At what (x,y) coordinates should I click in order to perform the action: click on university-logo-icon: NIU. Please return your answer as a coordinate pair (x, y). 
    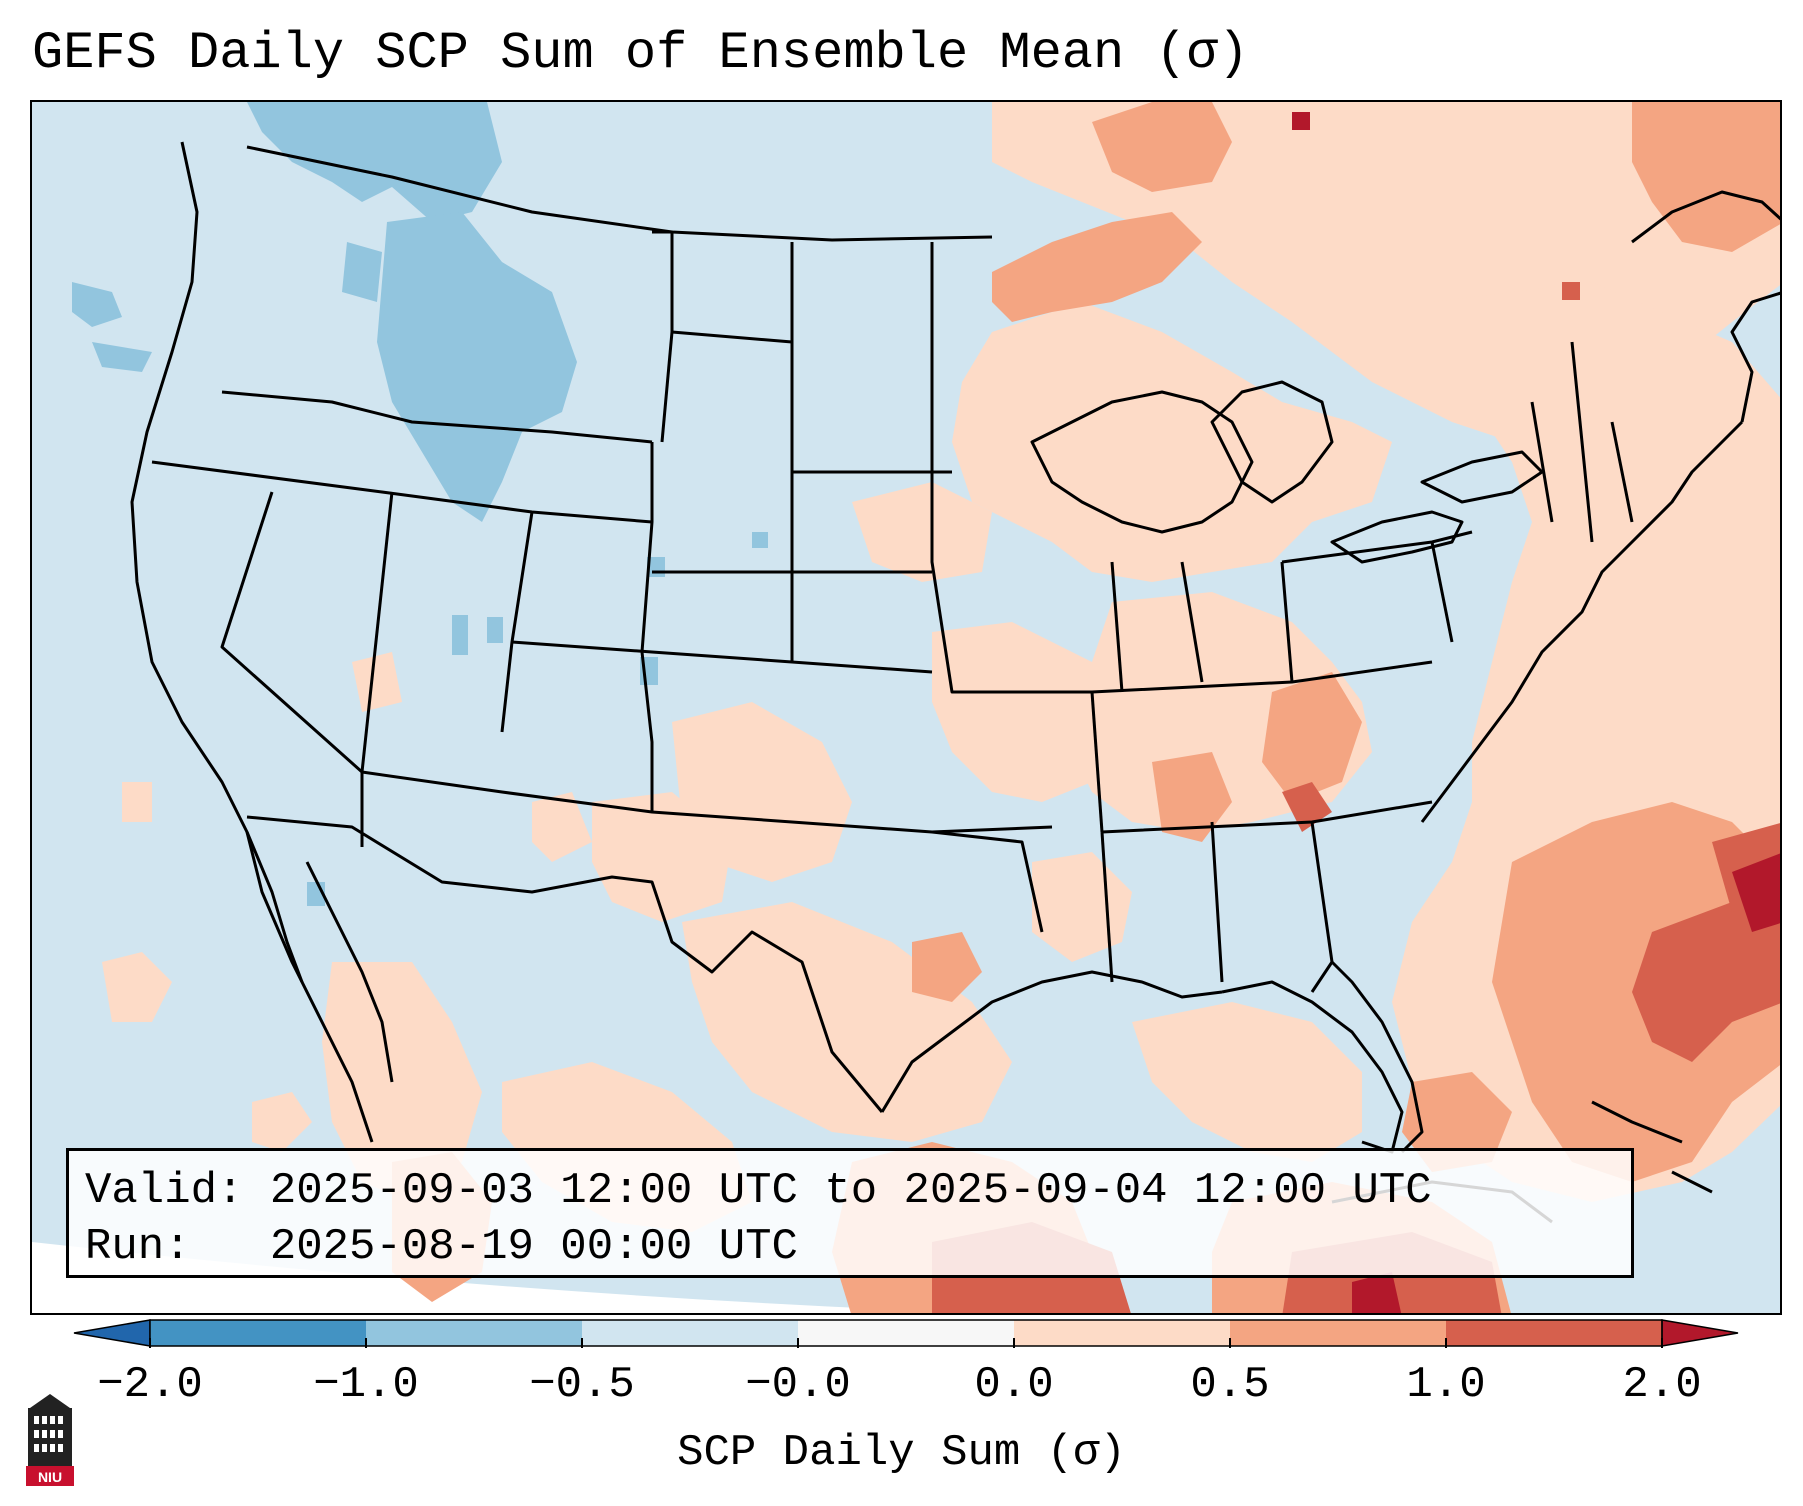
    Looking at the image, I should click on (50, 1440).